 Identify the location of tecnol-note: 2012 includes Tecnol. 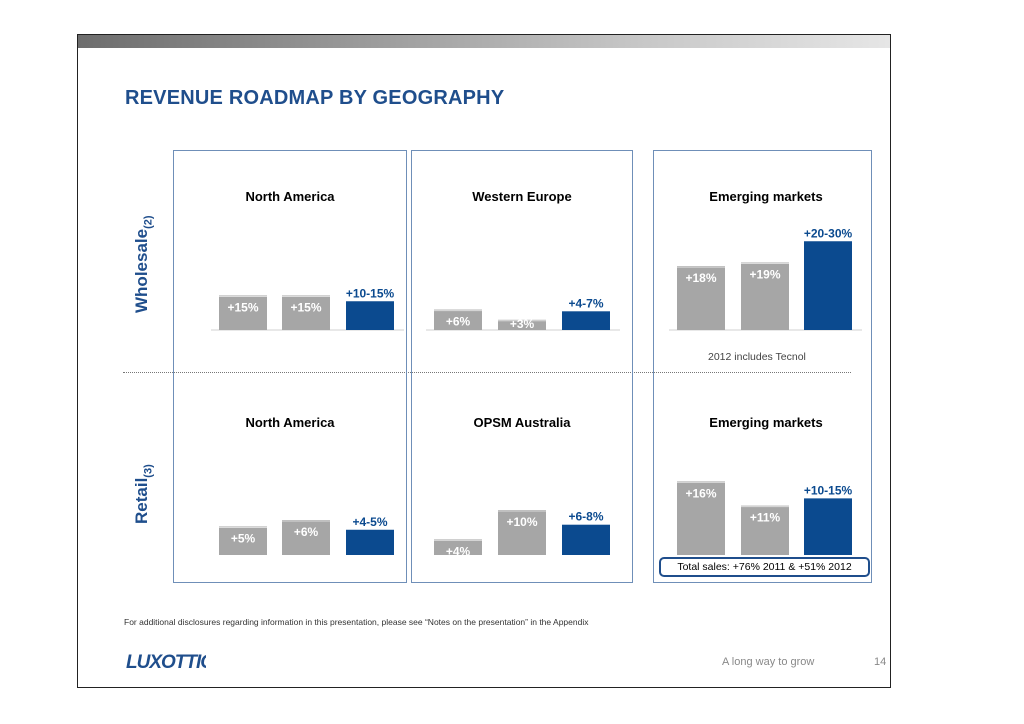
(757, 357).